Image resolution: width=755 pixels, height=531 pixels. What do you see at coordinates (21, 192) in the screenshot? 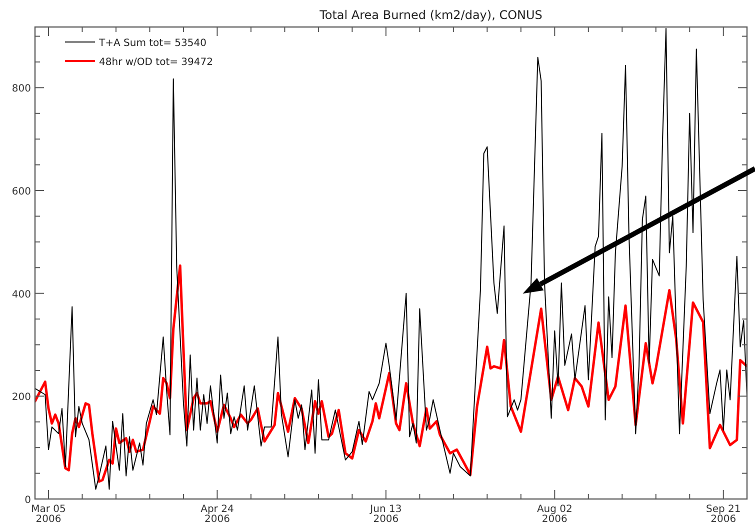
I see `y-tick-label: 600` at bounding box center [21, 192].